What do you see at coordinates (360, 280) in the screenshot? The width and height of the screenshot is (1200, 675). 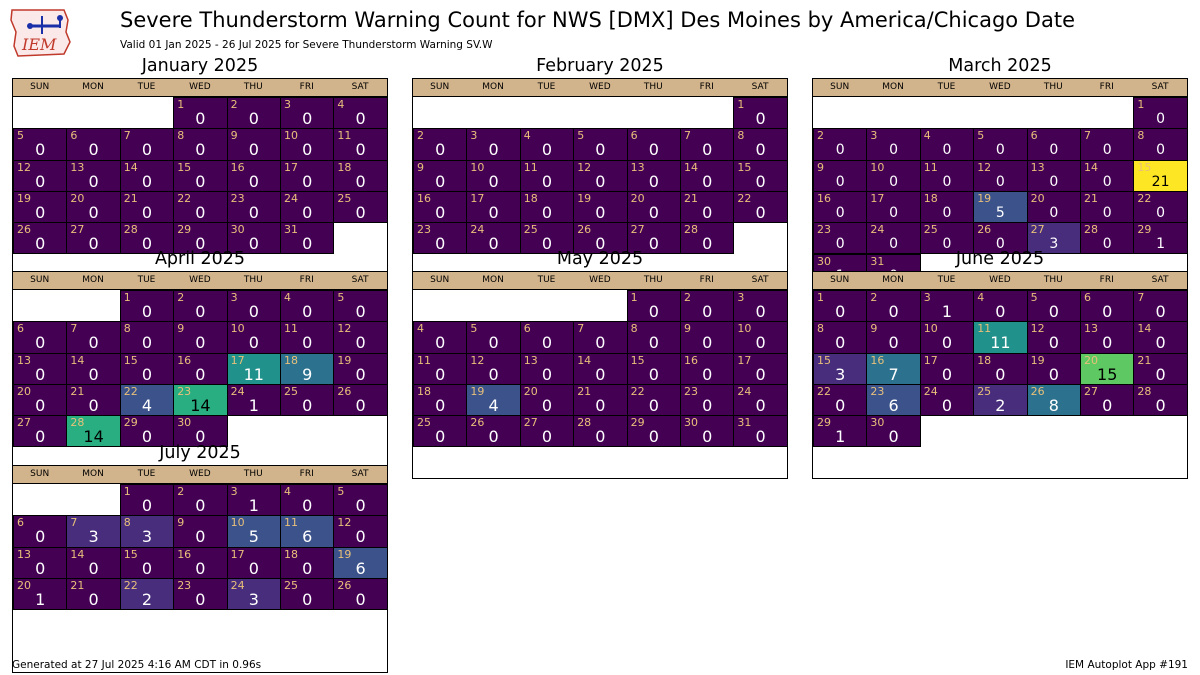 I see `weekday-label: SAT` at bounding box center [360, 280].